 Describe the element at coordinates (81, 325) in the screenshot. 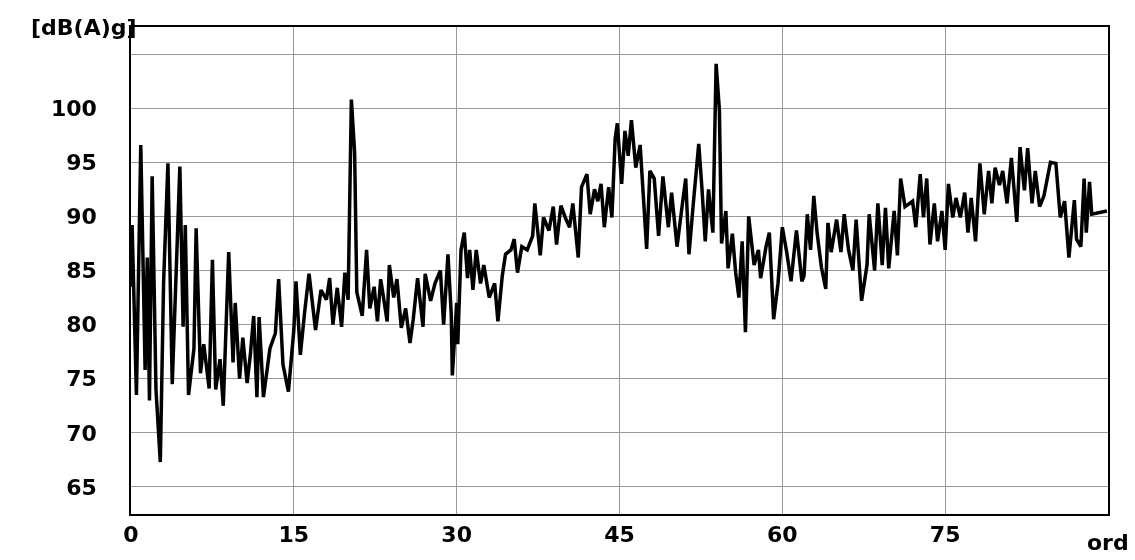

I see `y-tick-label: 80` at that location.